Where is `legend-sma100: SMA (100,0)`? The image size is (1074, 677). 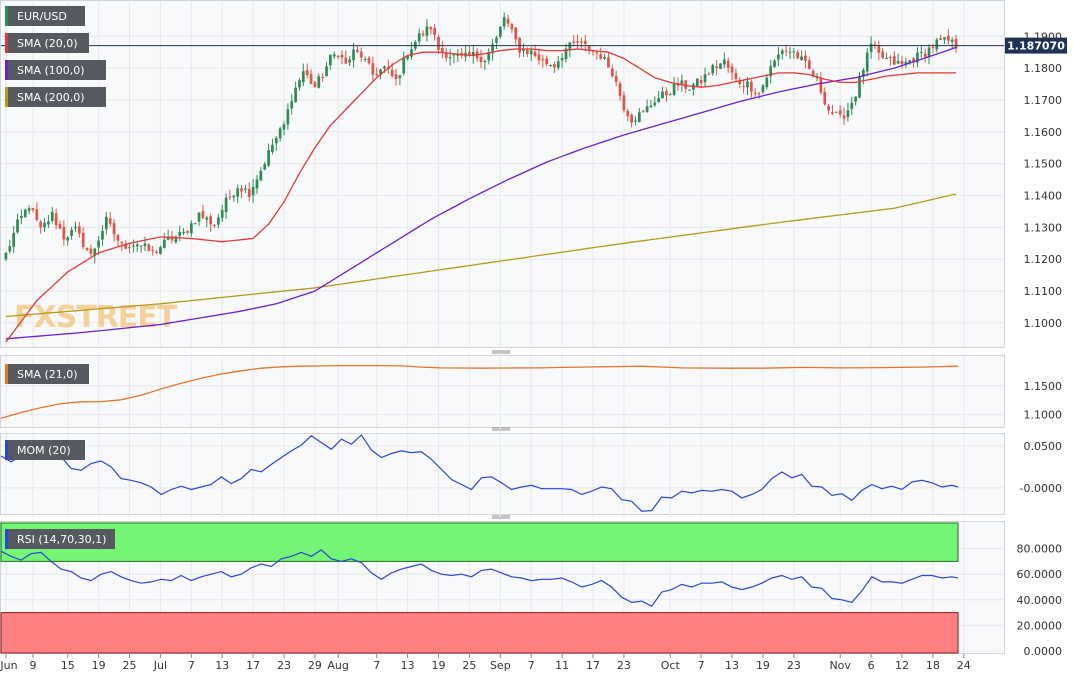 legend-sma100: SMA (100,0) is located at coordinates (55, 70).